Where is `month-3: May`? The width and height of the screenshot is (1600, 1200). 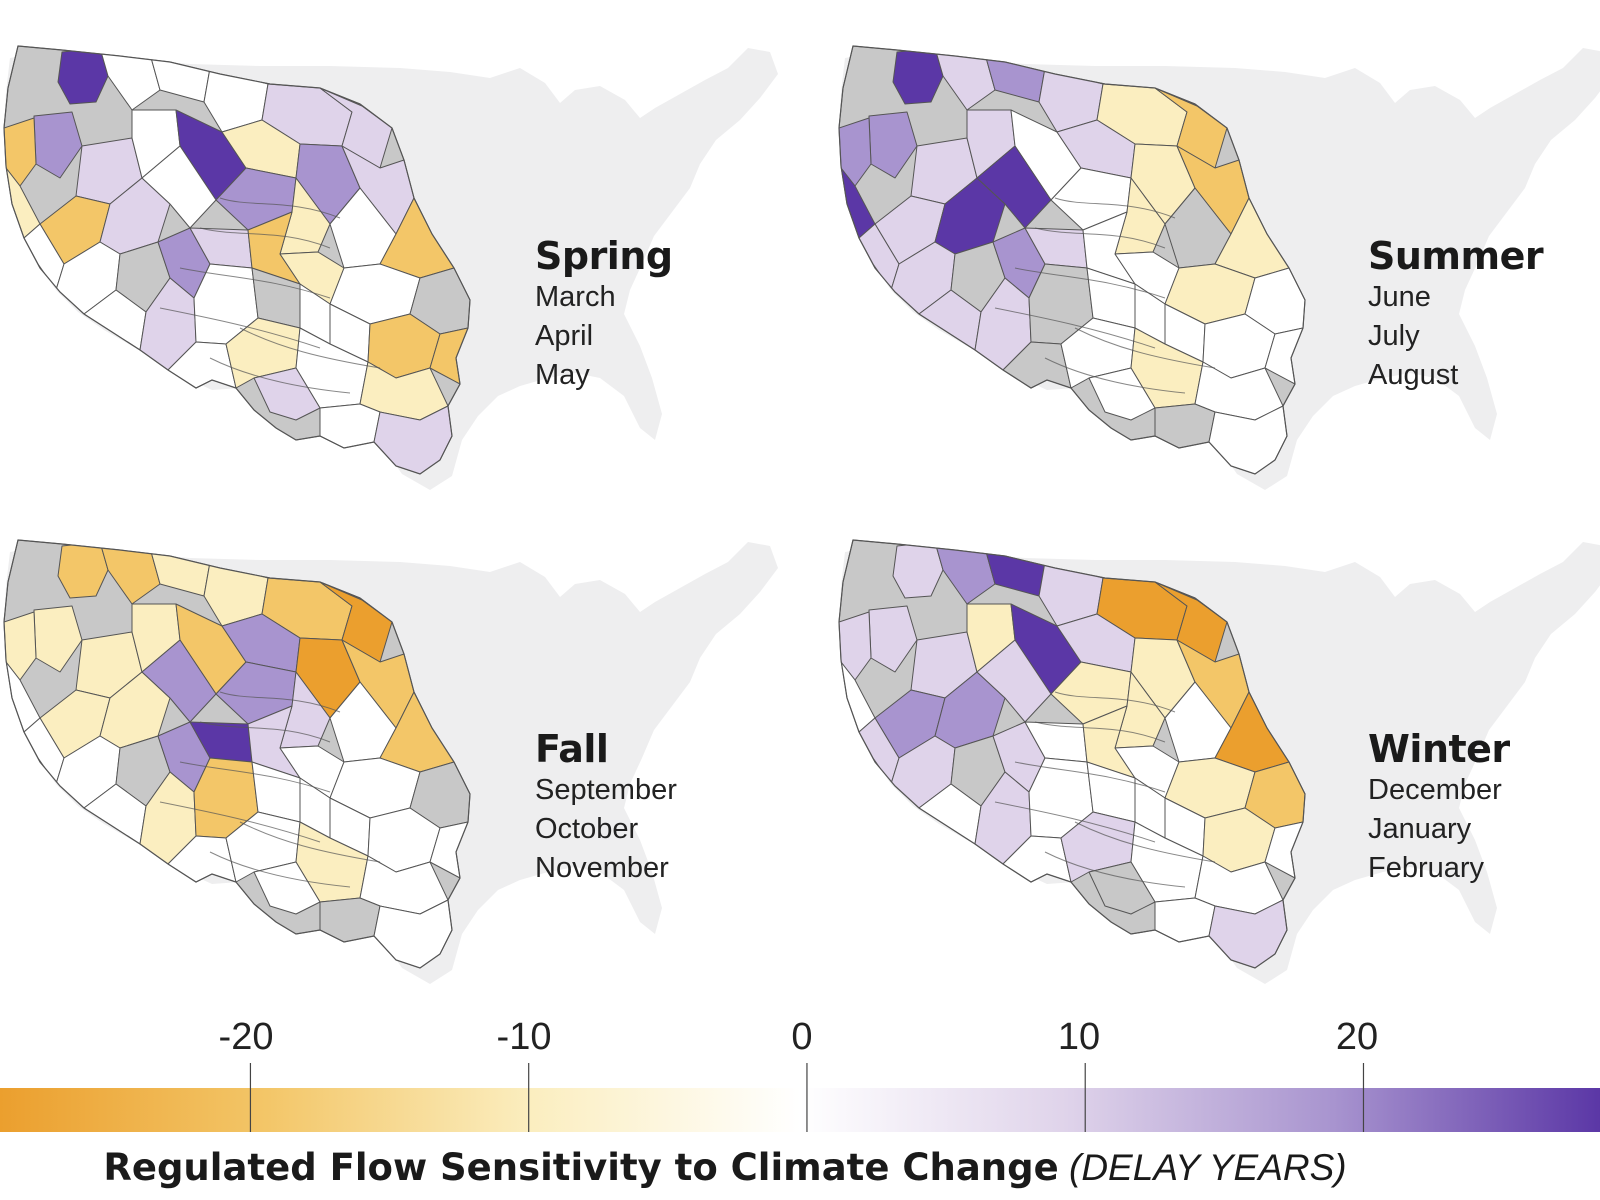 month-3: May is located at coordinates (562, 375).